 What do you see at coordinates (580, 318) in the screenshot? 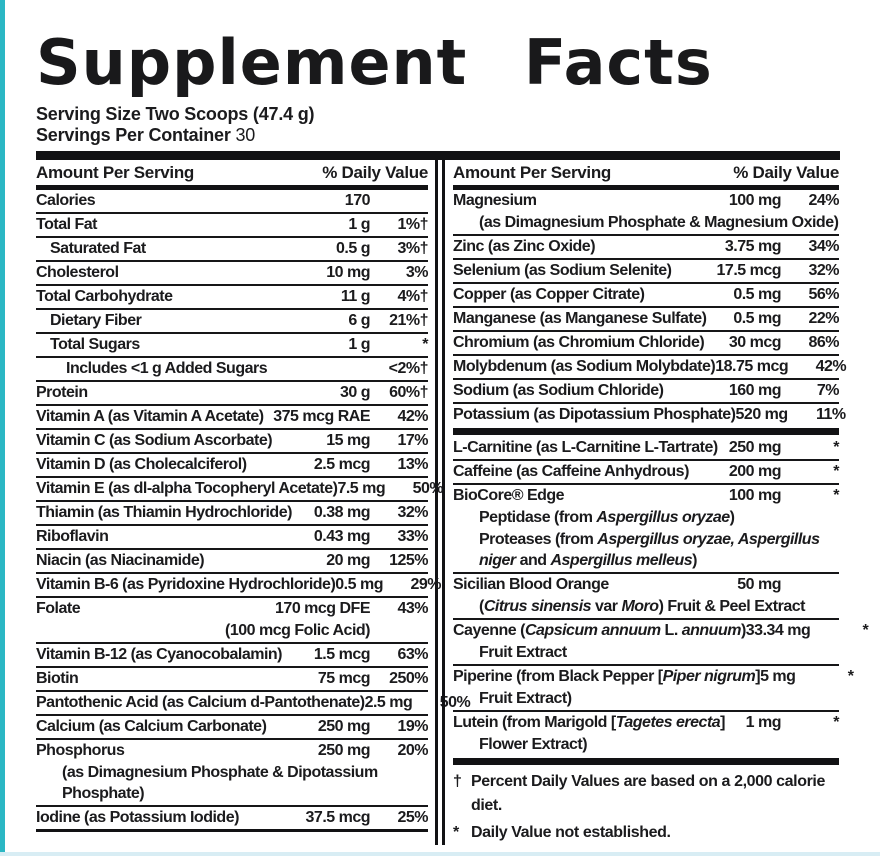
I see `ingredient-name: Manganese (as Manganese Sulfate)` at bounding box center [580, 318].